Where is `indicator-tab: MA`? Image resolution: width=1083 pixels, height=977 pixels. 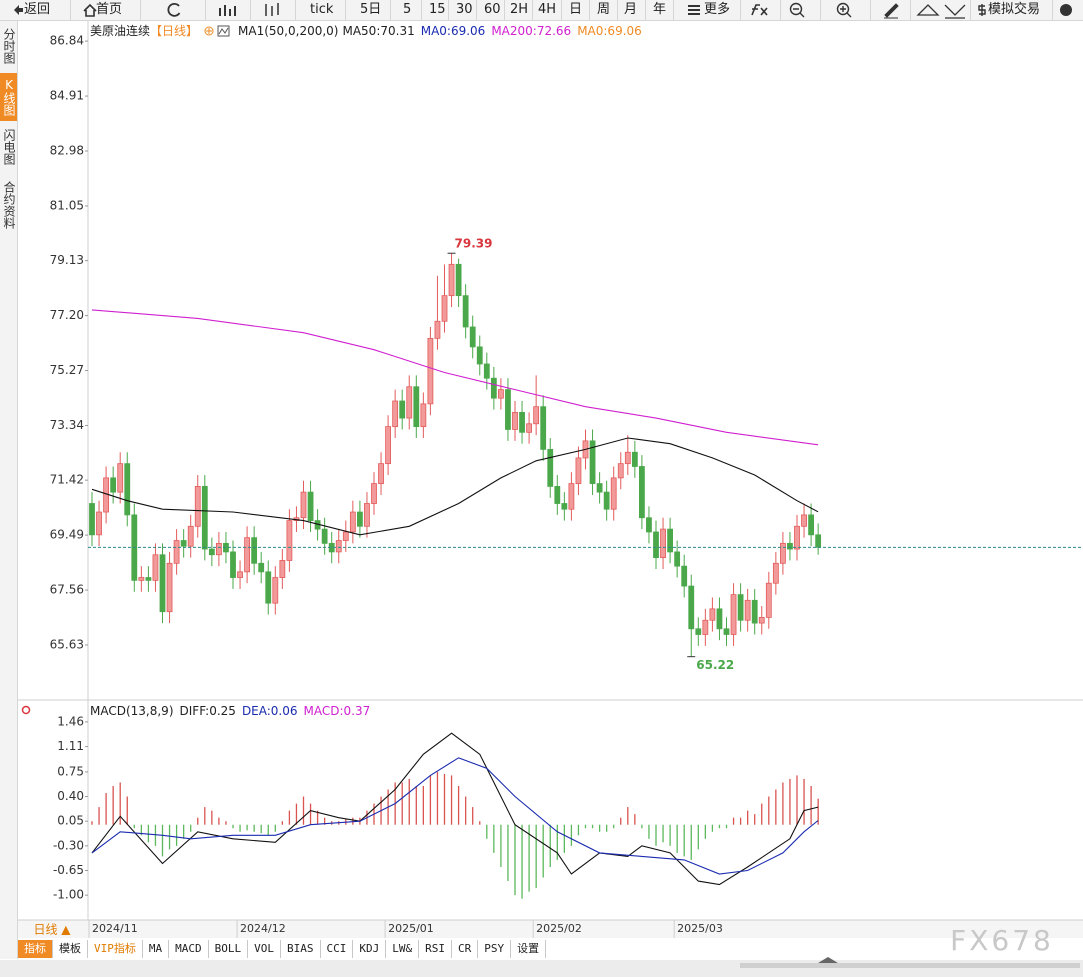 indicator-tab: MA is located at coordinates (156, 949).